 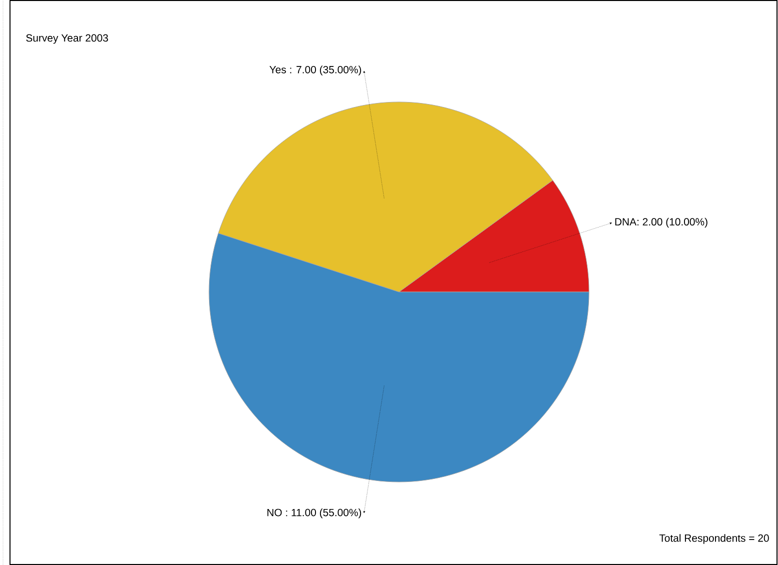 What do you see at coordinates (67, 39) in the screenshot?
I see `text: Survey Year 2003` at bounding box center [67, 39].